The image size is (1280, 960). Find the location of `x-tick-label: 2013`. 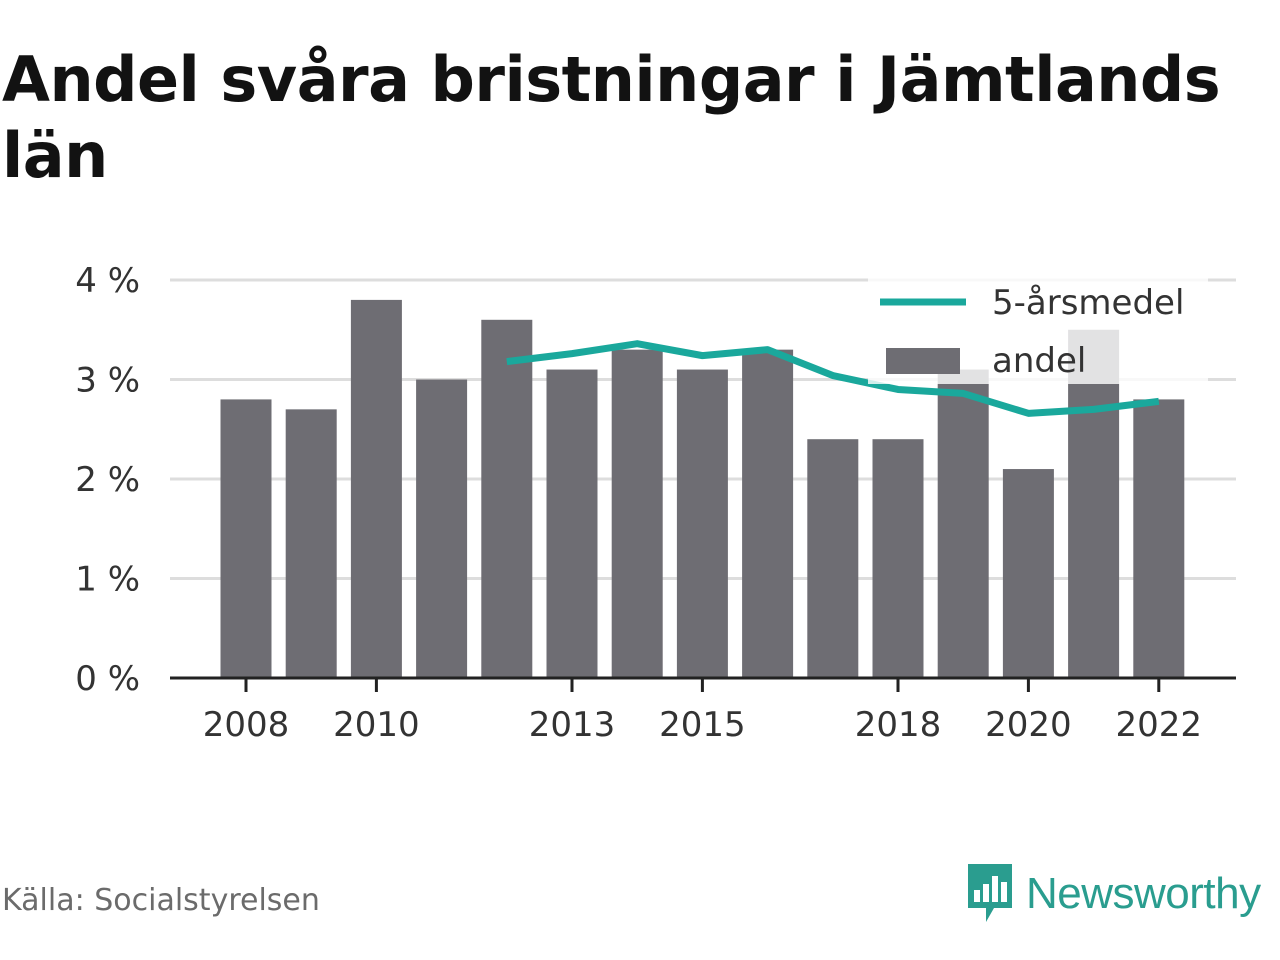

x-tick-label: 2013 is located at coordinates (572, 725).